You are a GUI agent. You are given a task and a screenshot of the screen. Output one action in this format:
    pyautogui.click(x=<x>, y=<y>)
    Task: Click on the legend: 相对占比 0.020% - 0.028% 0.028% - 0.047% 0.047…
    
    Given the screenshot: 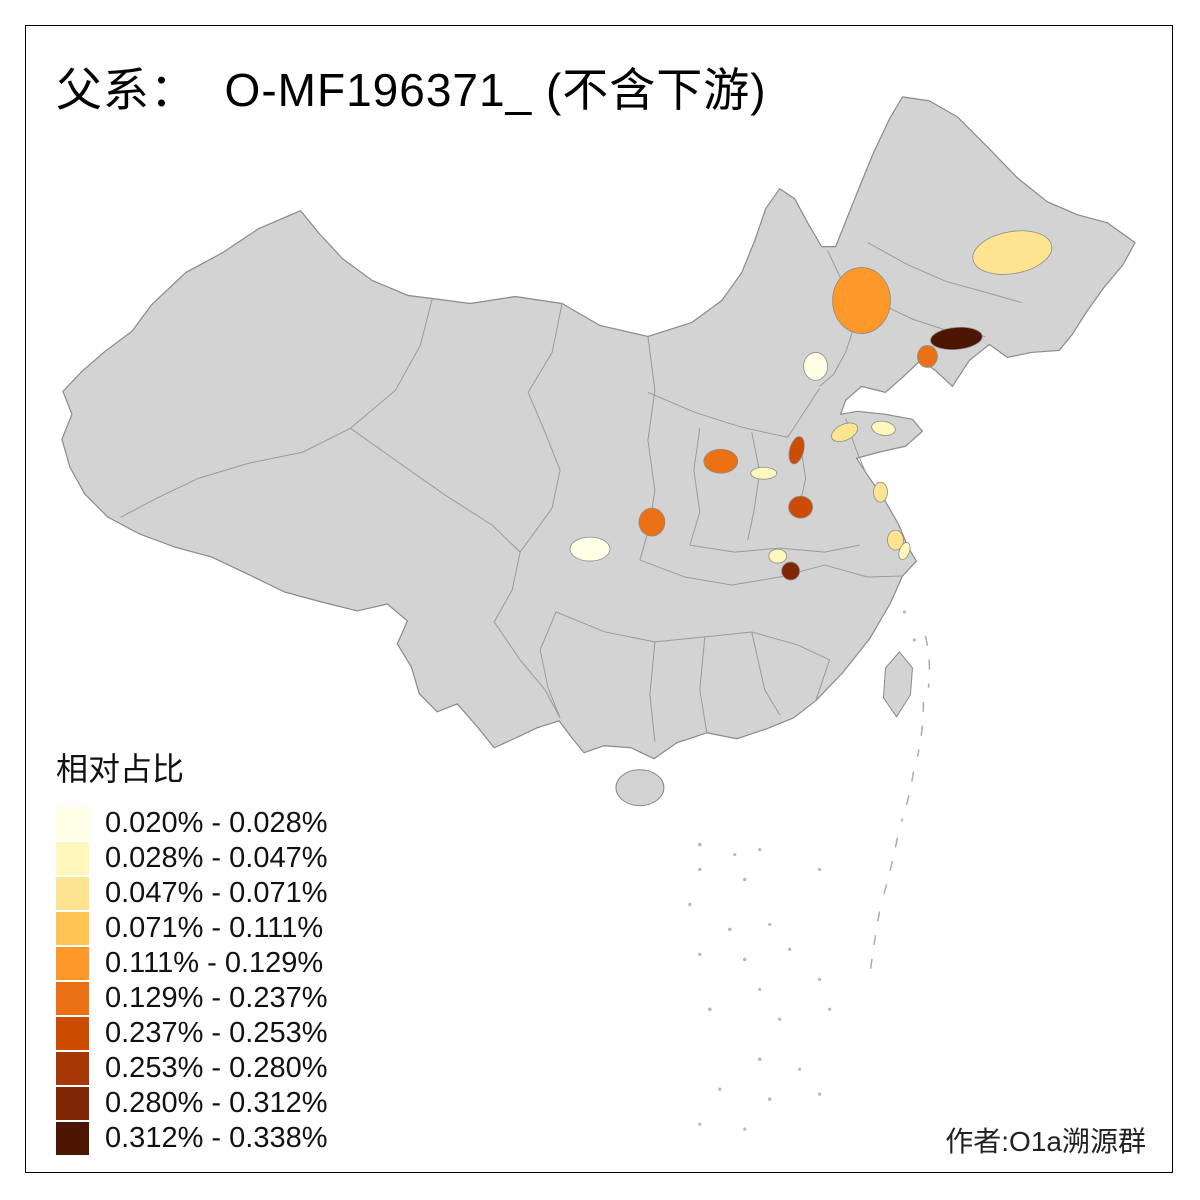 What is the action you would take?
    pyautogui.click(x=191, y=950)
    